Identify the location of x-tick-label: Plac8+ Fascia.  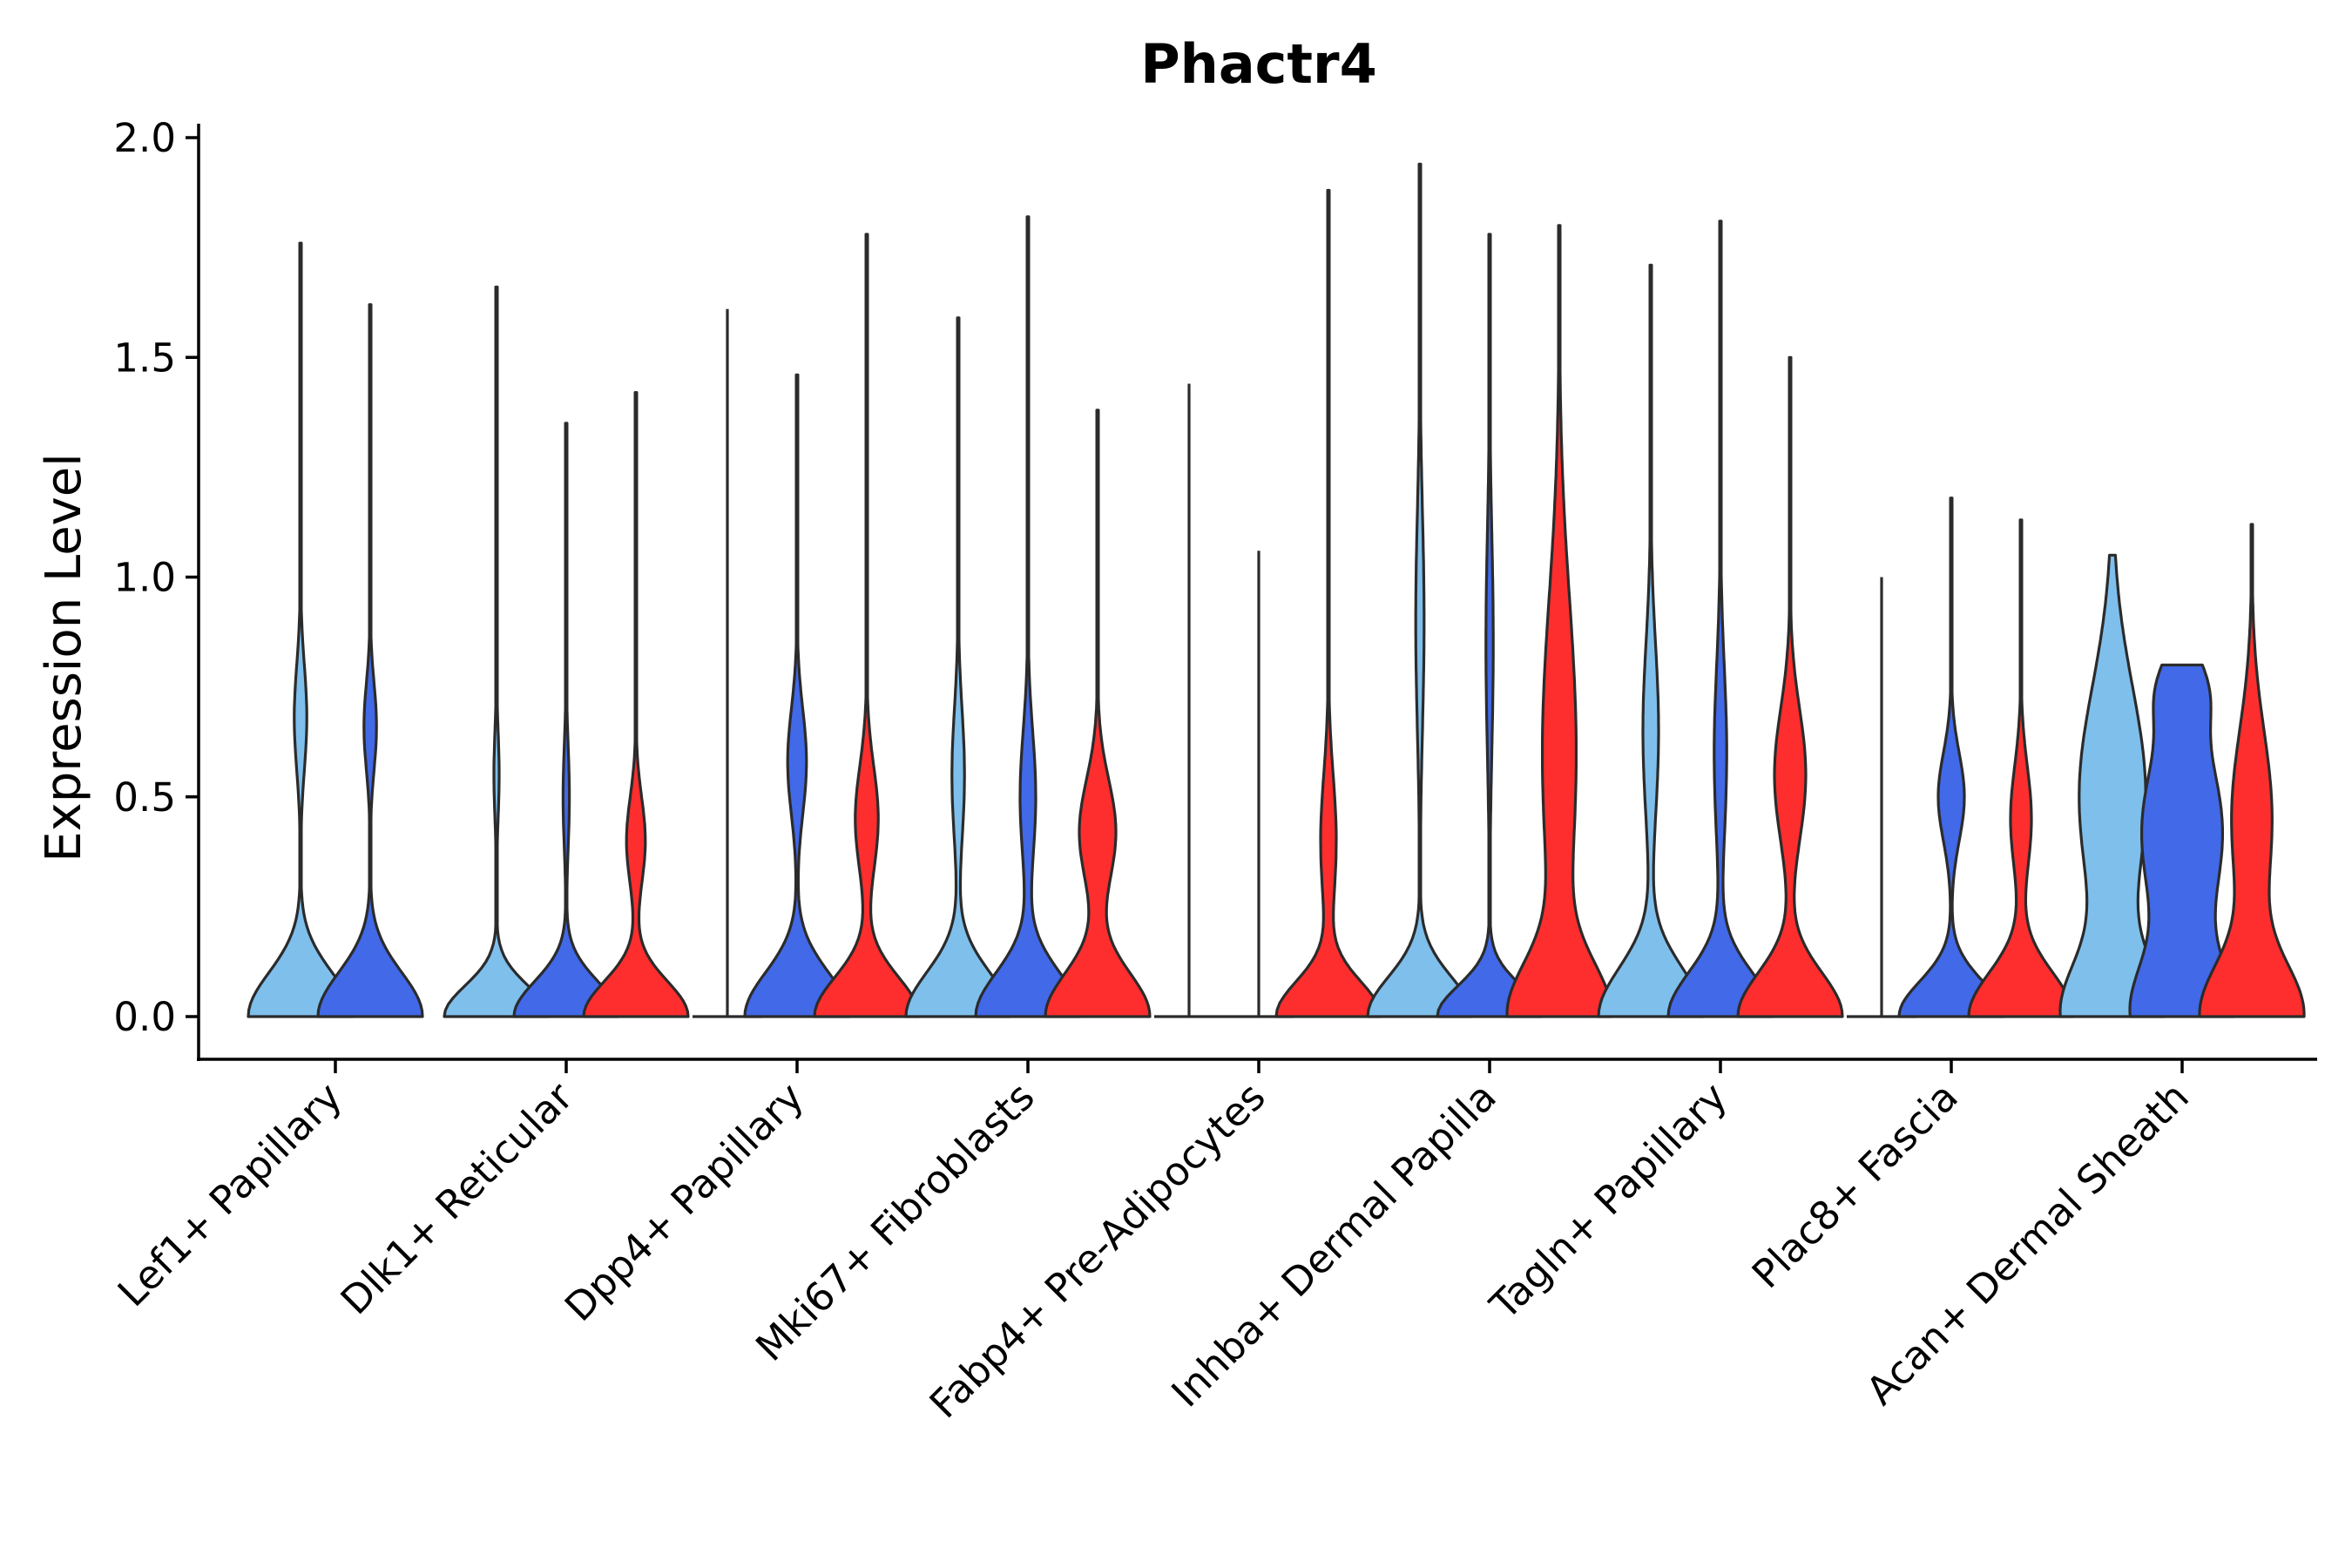
(1855, 1185).